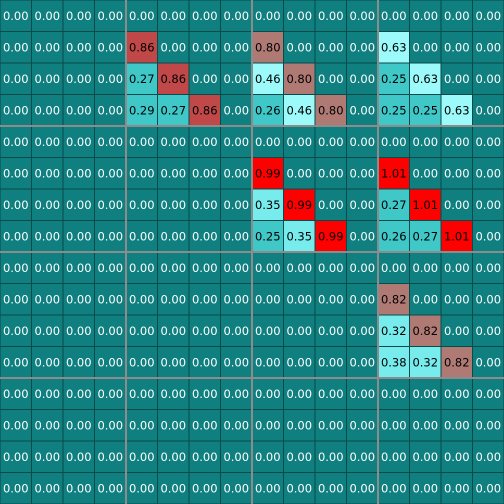 This screenshot has height=504, width=504. I want to click on heatmap-cell-label: 0.32, so click(425, 362).